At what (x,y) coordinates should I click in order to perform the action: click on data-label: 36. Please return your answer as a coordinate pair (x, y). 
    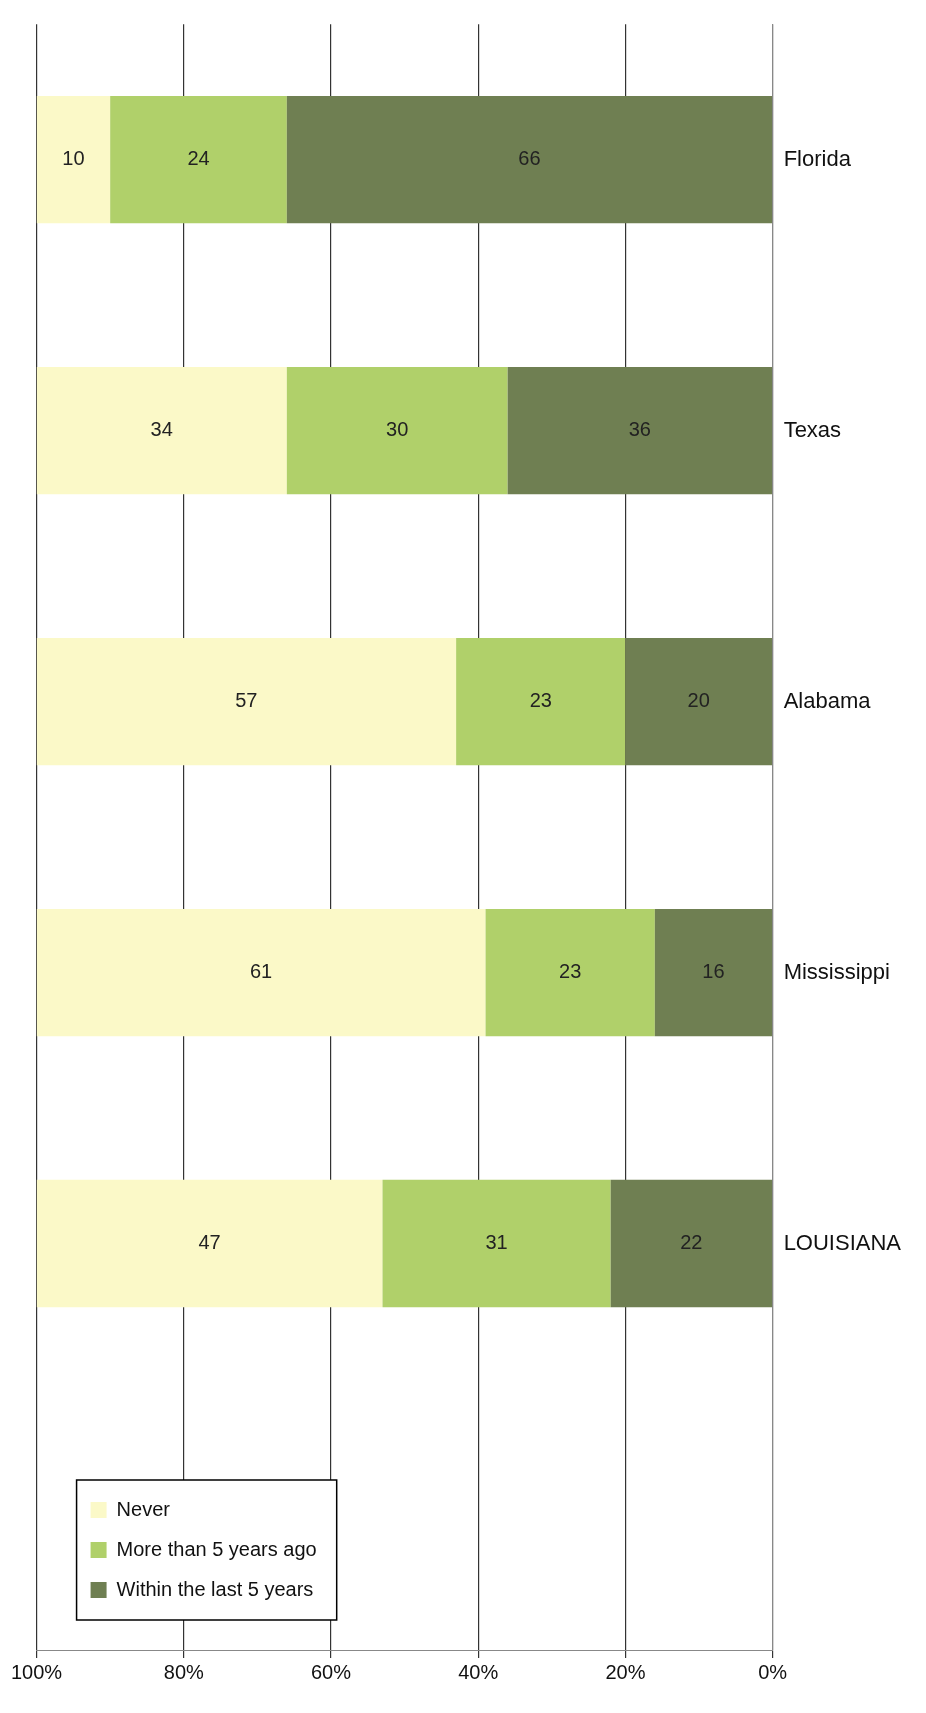
    Looking at the image, I should click on (639, 429).